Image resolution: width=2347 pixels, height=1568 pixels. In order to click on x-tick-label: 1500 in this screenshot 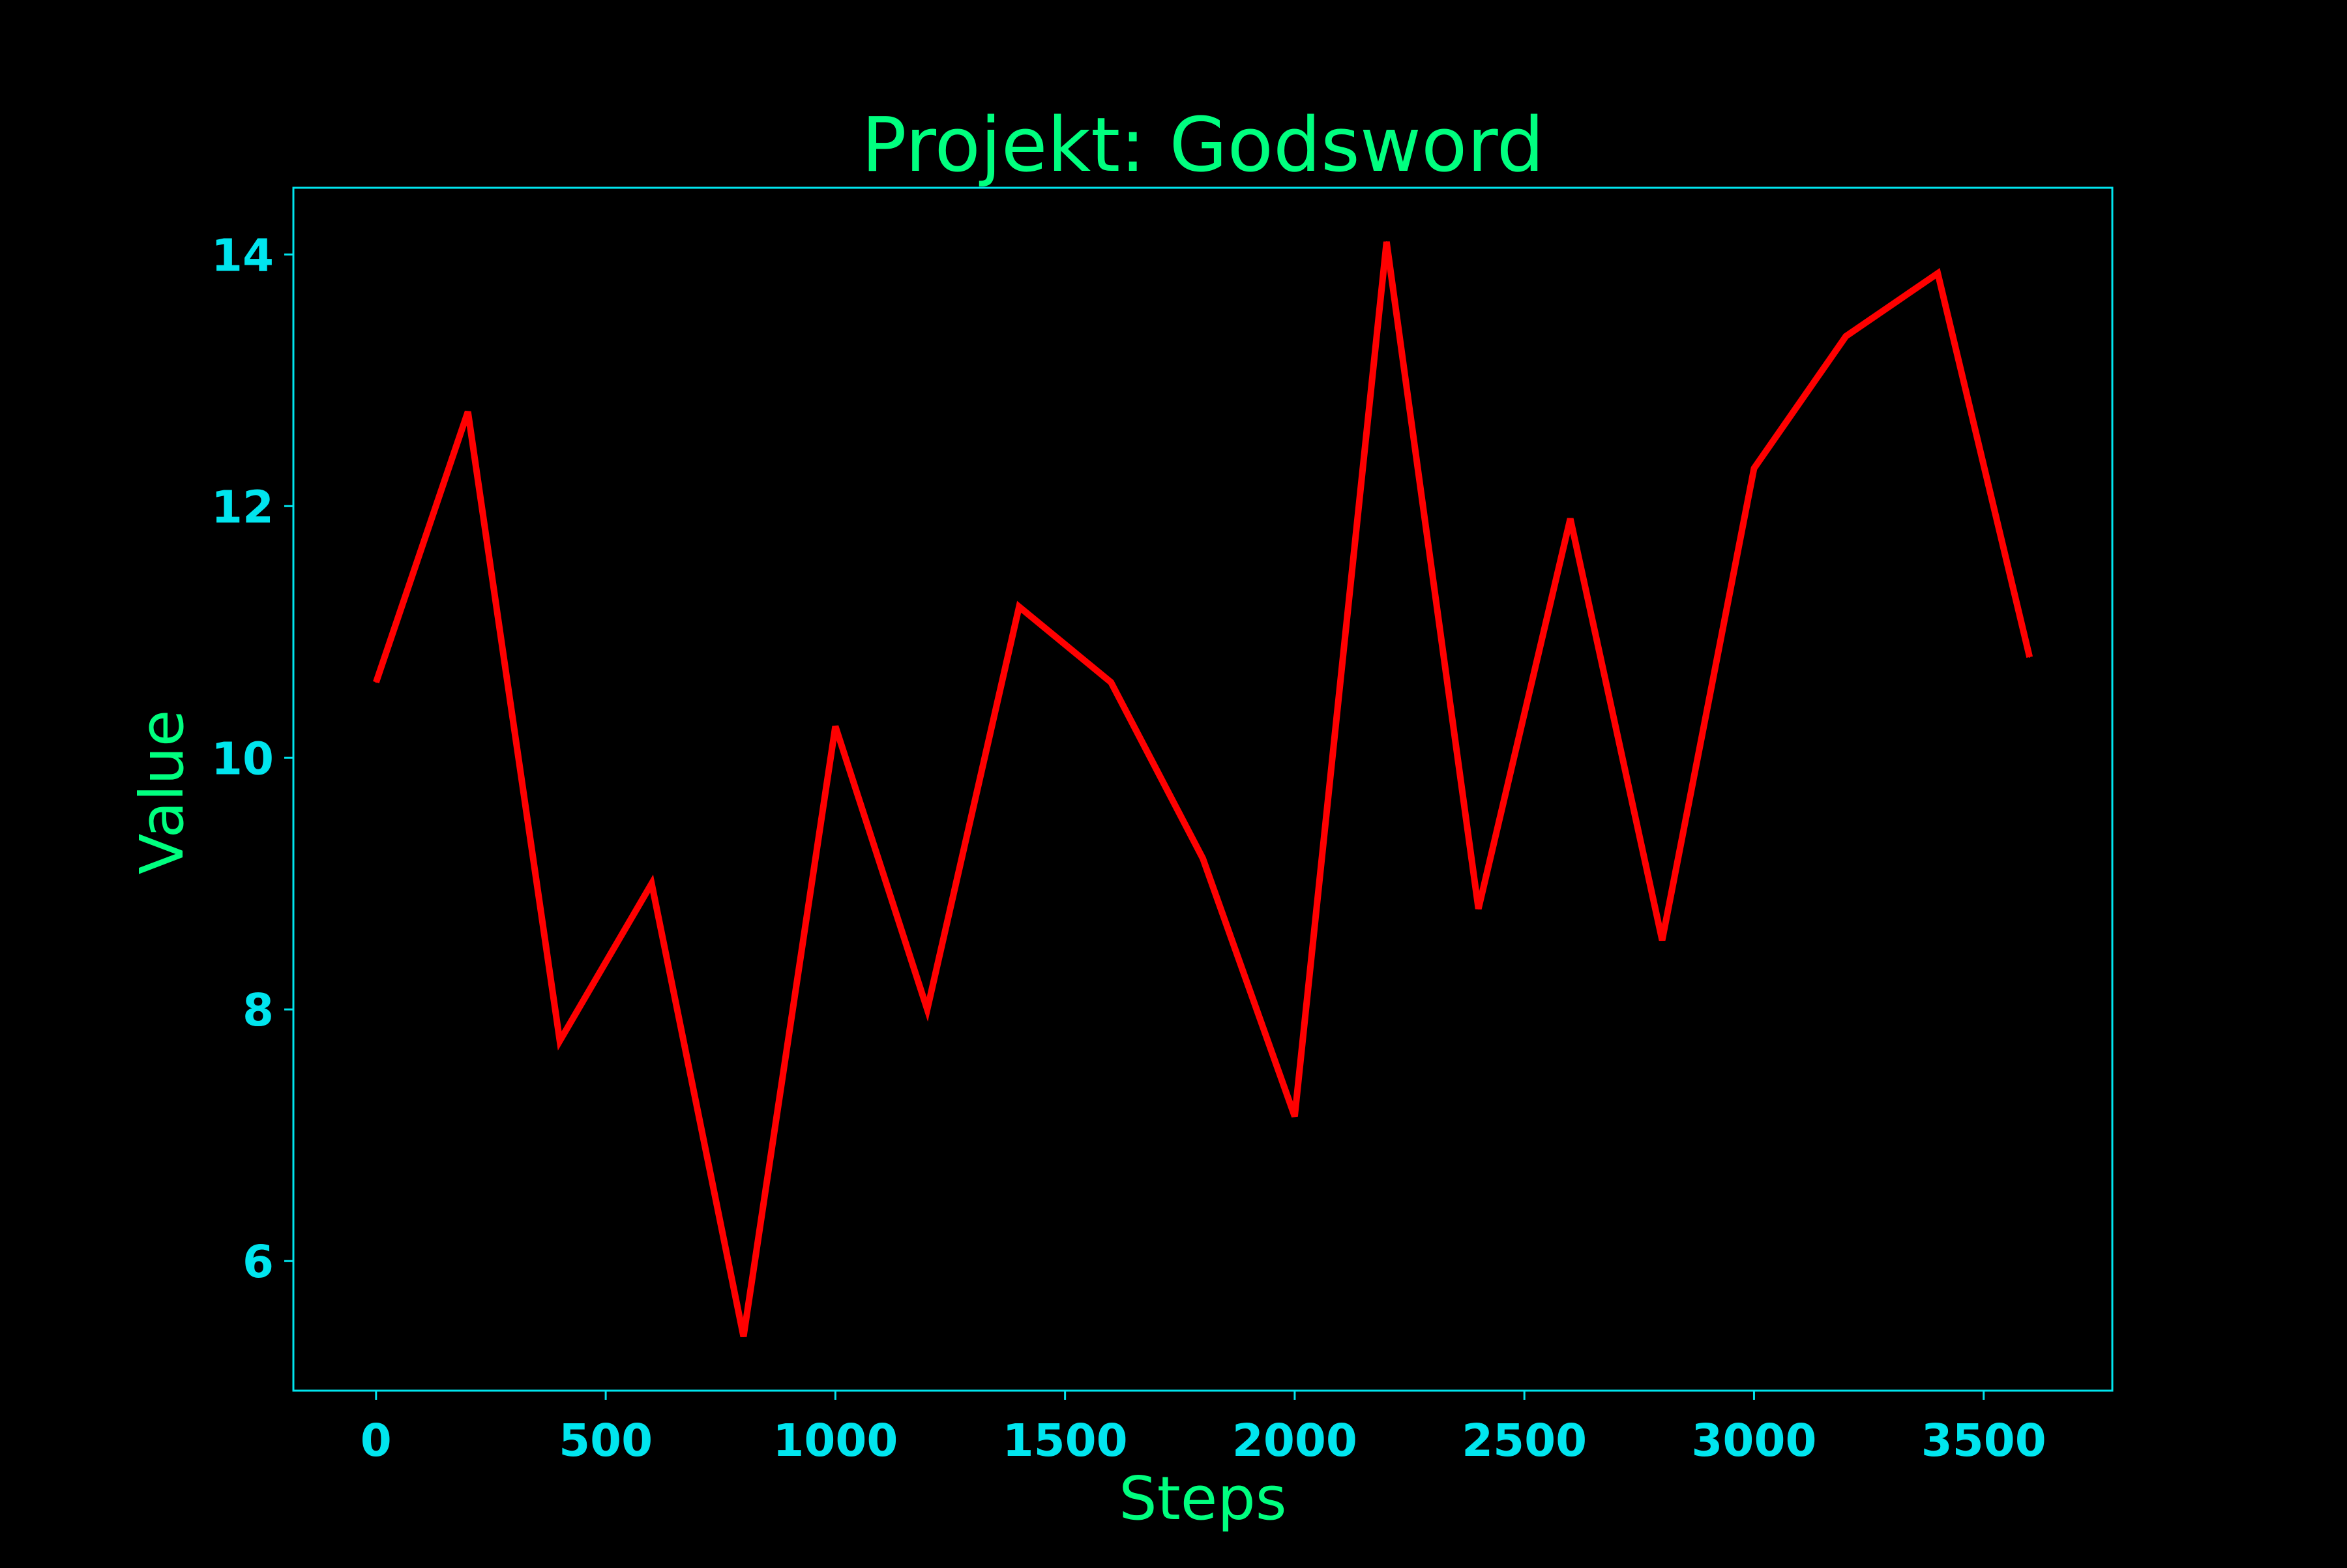, I will do `click(1065, 1441)`.